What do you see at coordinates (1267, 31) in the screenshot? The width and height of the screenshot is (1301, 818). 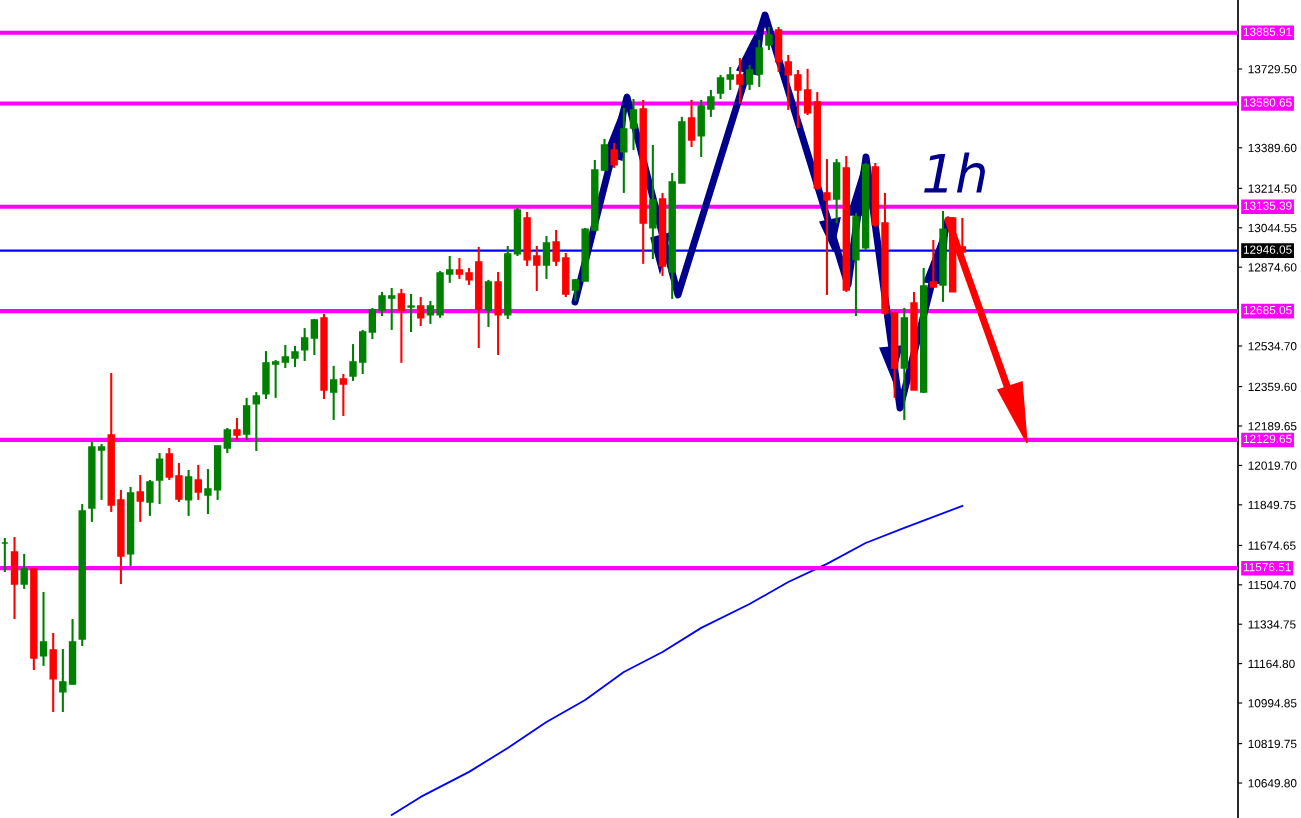 I see `ref-line-label: 13885.91` at bounding box center [1267, 31].